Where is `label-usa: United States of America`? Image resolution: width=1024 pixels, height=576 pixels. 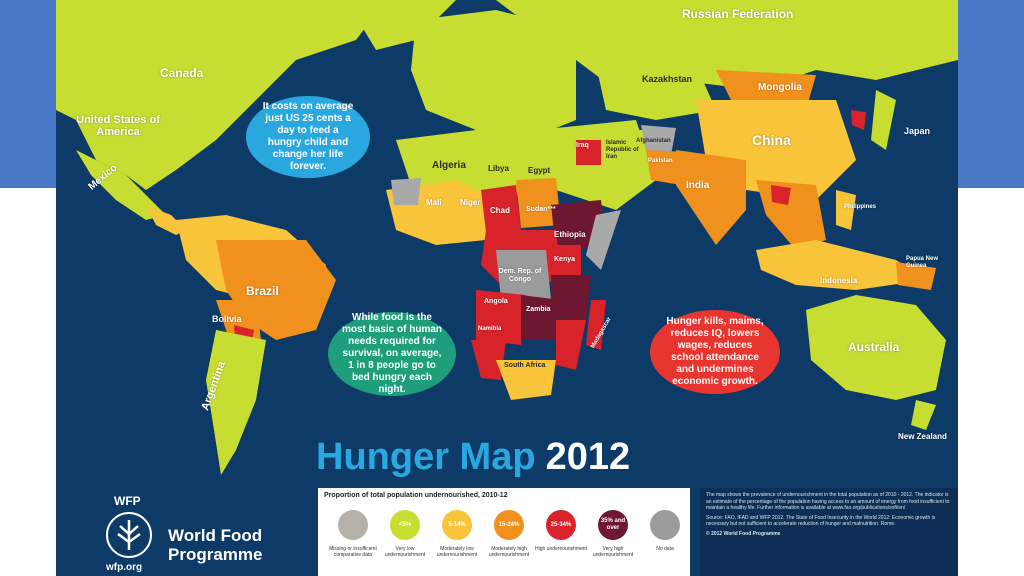
label-usa: United States of America is located at coordinates (118, 126).